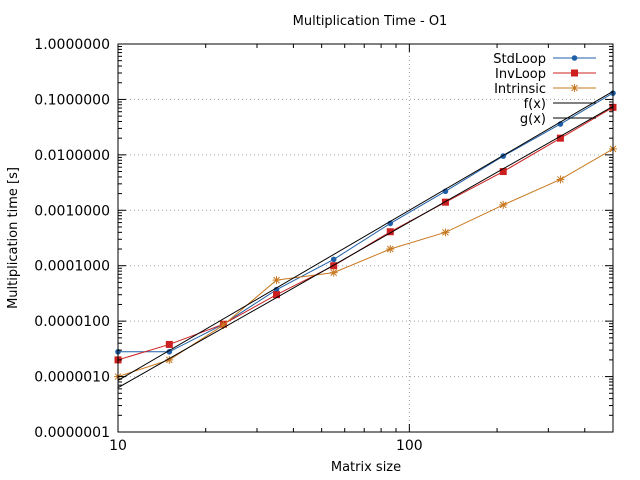 The width and height of the screenshot is (640, 480). I want to click on legend-item: StdLoop, so click(544, 59).